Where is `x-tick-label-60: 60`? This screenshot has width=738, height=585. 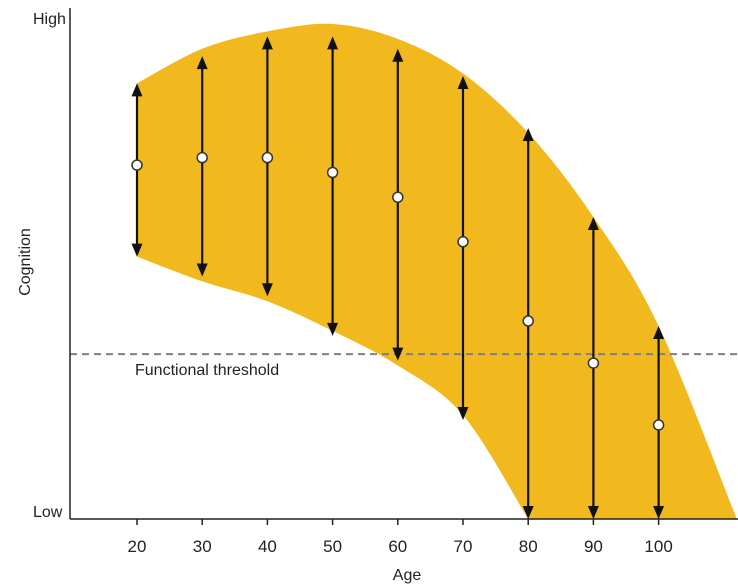
x-tick-label-60: 60 is located at coordinates (397, 546).